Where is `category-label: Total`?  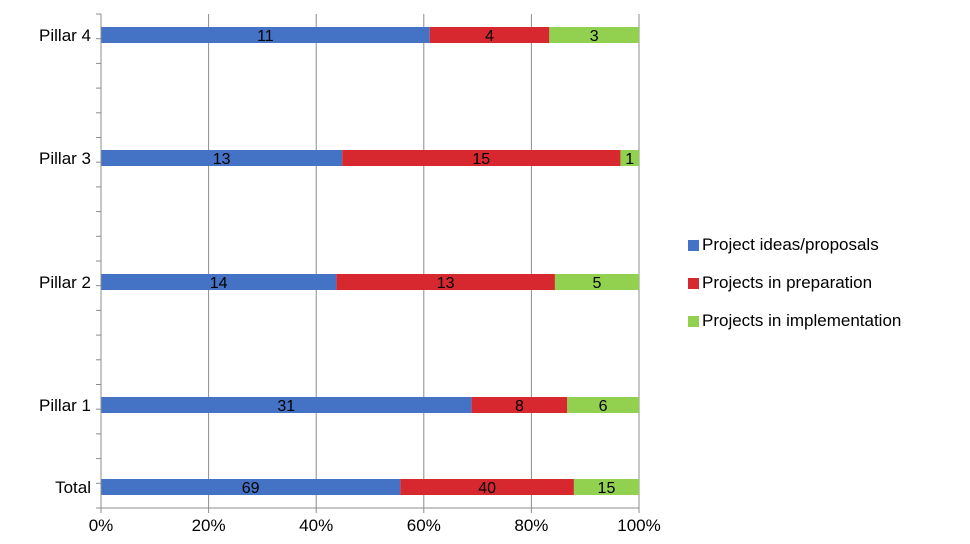 category-label: Total is located at coordinates (73, 487).